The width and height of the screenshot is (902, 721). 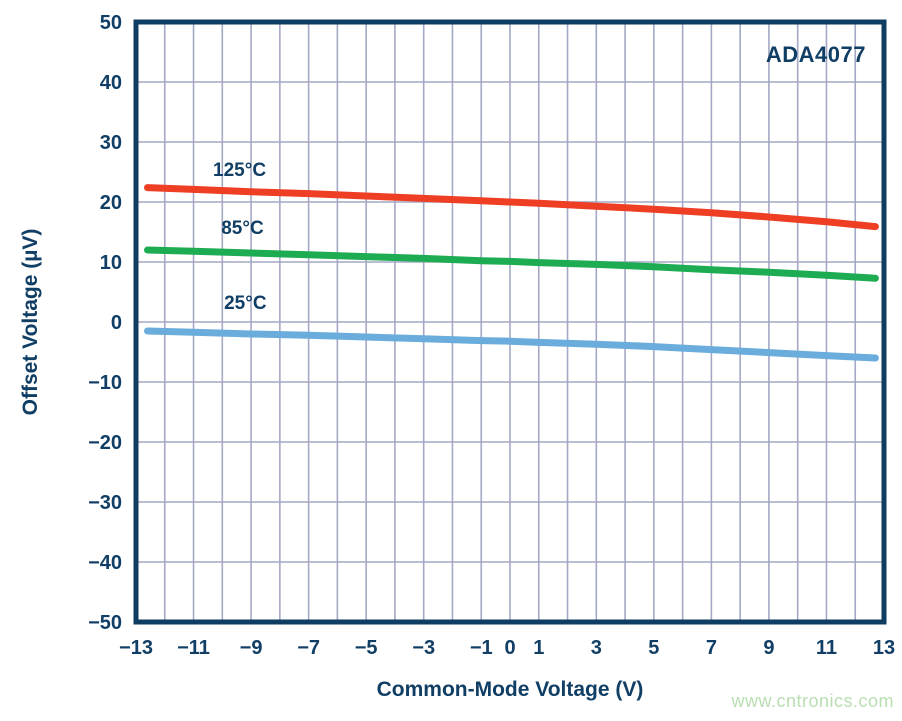 What do you see at coordinates (423, 648) in the screenshot?
I see `x-tick-label: −3` at bounding box center [423, 648].